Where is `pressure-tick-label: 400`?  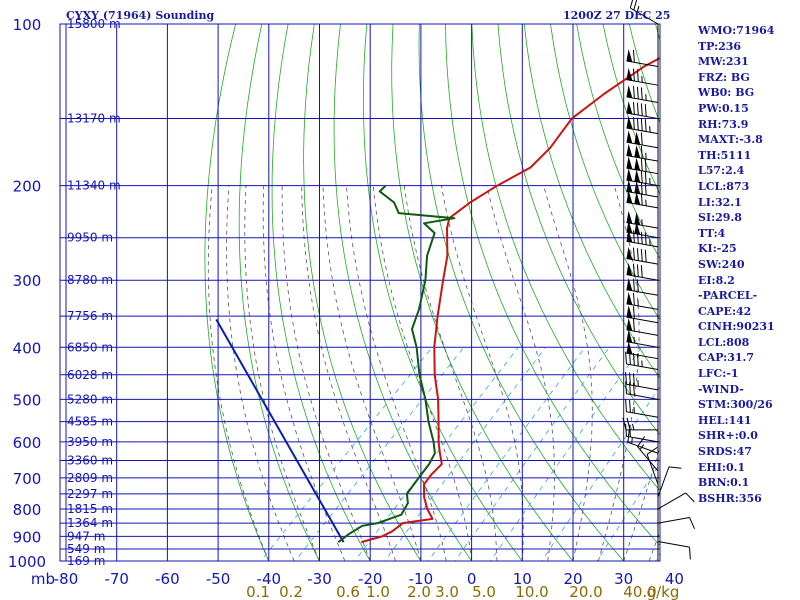
pressure-tick-label: 400 is located at coordinates (27, 348).